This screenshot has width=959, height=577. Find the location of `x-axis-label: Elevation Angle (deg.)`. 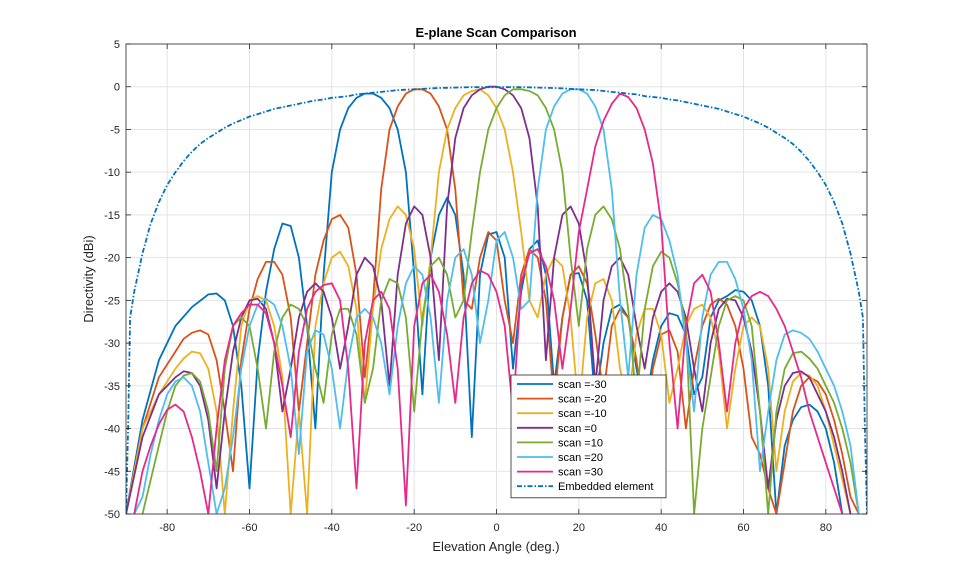

x-axis-label: Elevation Angle (deg.) is located at coordinates (495, 546).